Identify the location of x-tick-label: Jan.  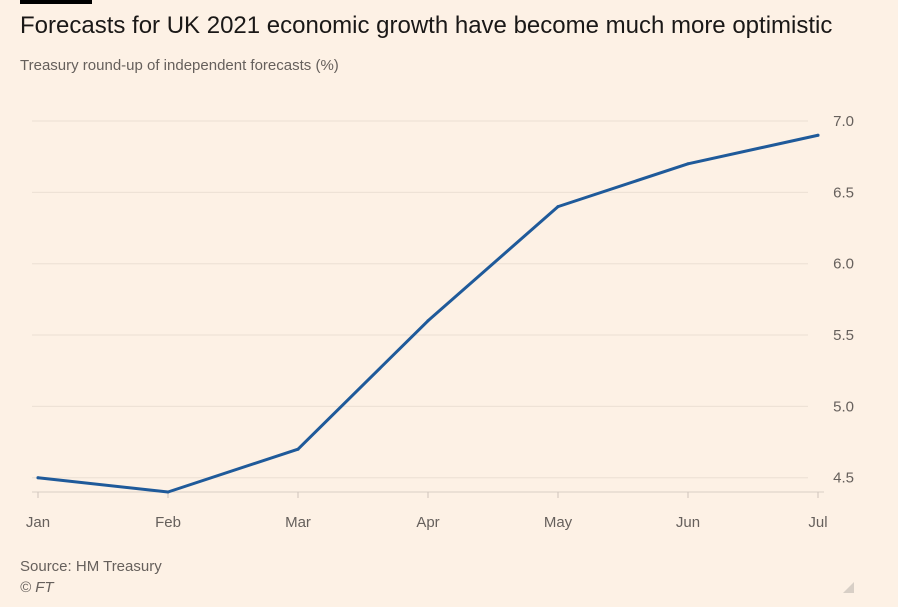
(38, 522).